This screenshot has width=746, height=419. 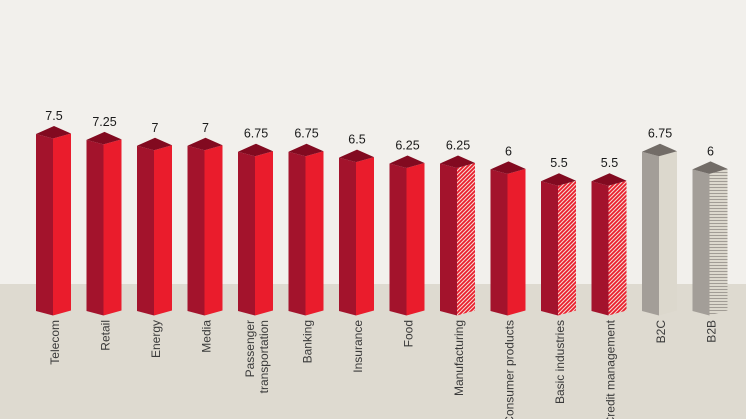 I want to click on bar-telecom, so click(x=53, y=221).